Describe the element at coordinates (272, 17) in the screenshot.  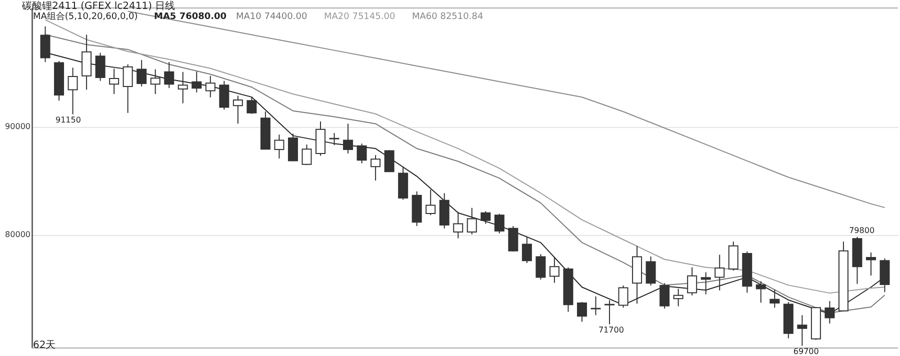
I see `text: MA10 74400.00` at that location.